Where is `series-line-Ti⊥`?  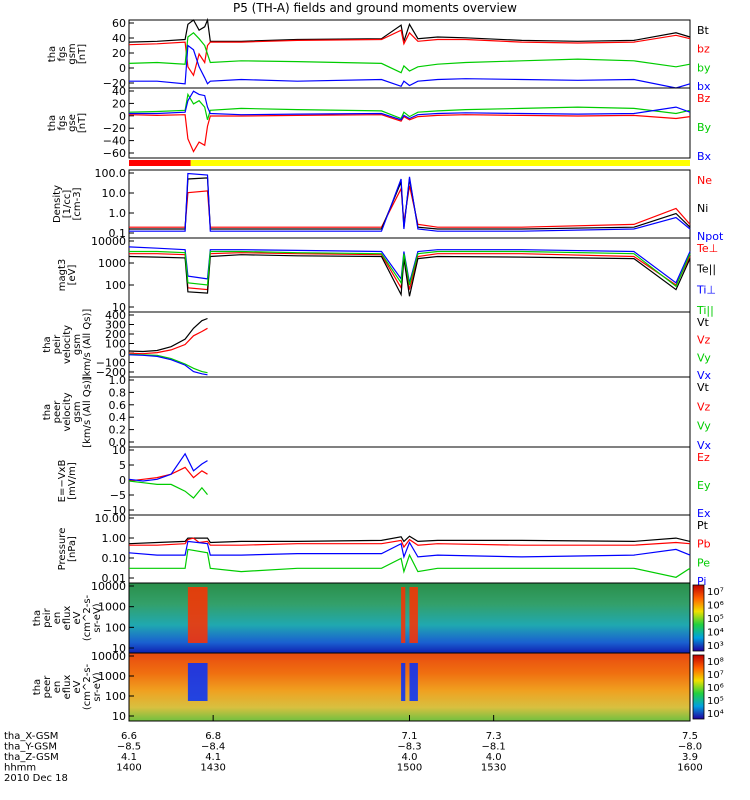 series-line-Ti⊥ is located at coordinates (409, 265).